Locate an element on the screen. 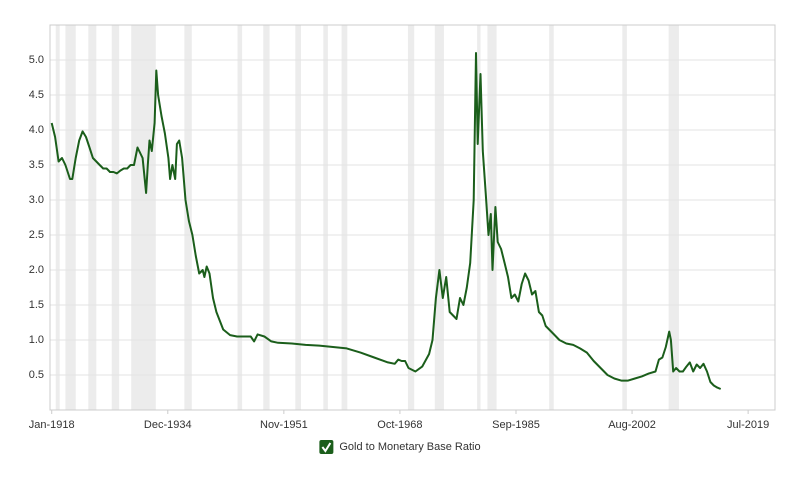 The image size is (800, 478). y-tick-label: 0.5 is located at coordinates (36, 375).